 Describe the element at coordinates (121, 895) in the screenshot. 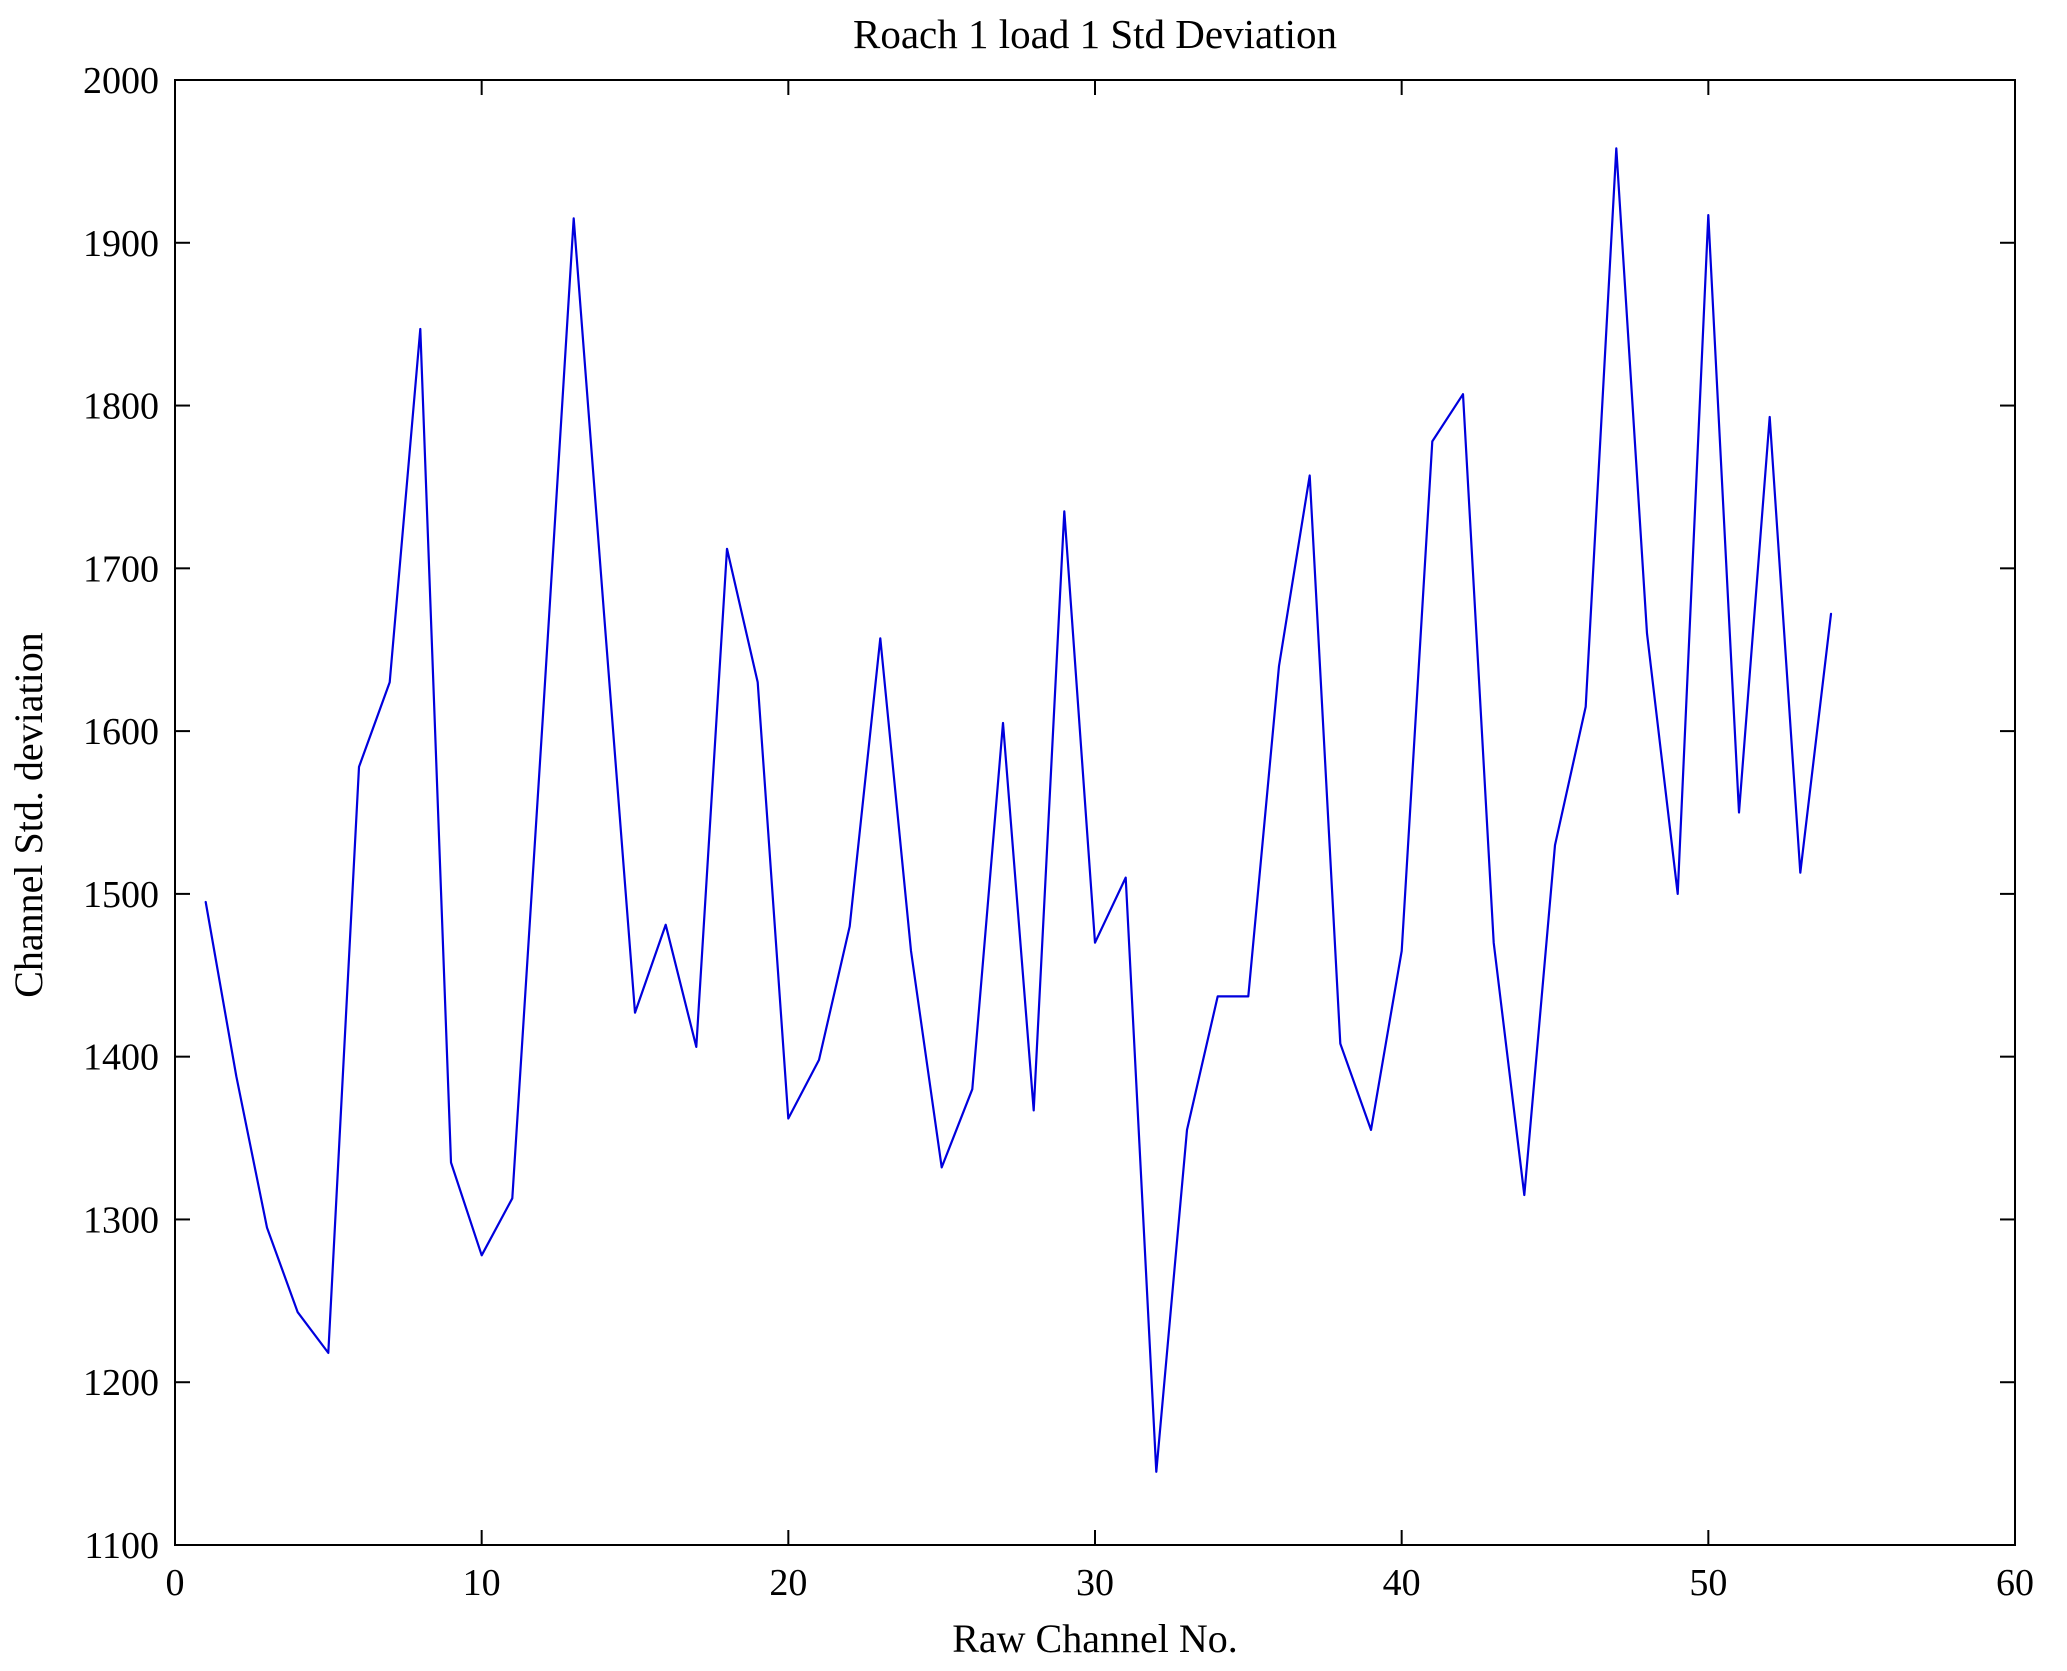

I see `y-tick-label: 1500` at that location.